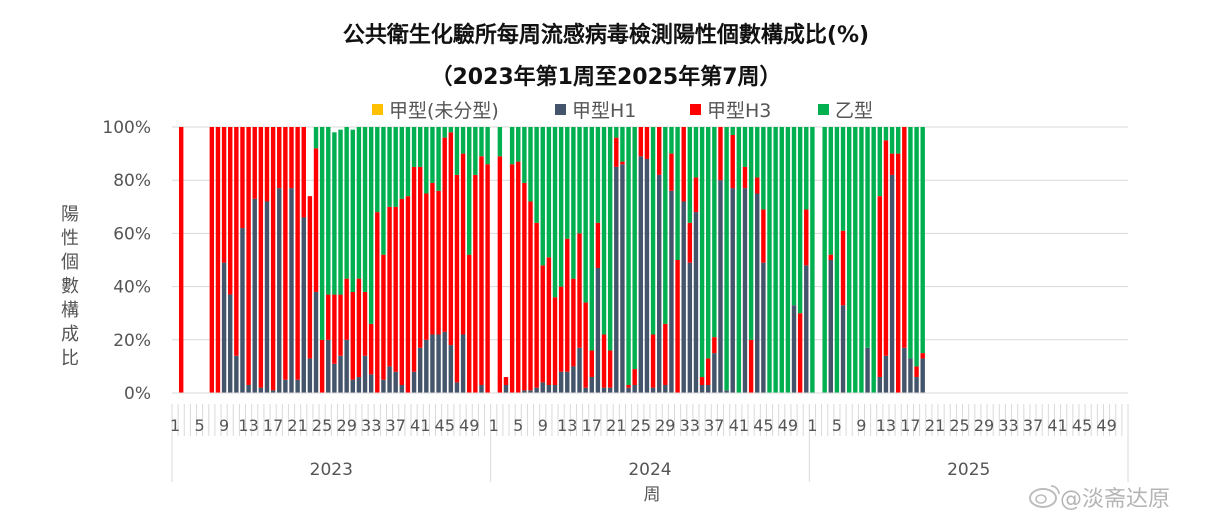 The height and width of the screenshot is (528, 1213). What do you see at coordinates (968, 470) in the screenshot?
I see `x-year-label: 2025` at bounding box center [968, 470].